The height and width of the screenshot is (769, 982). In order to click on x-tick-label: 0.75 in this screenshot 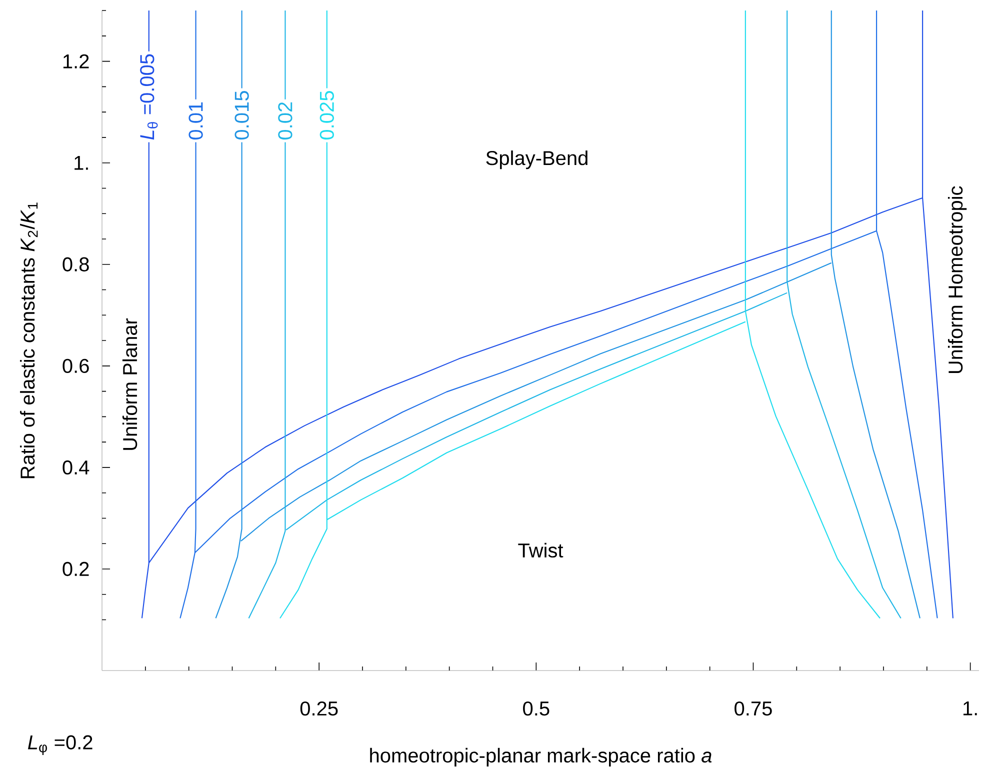, I will do `click(753, 708)`.